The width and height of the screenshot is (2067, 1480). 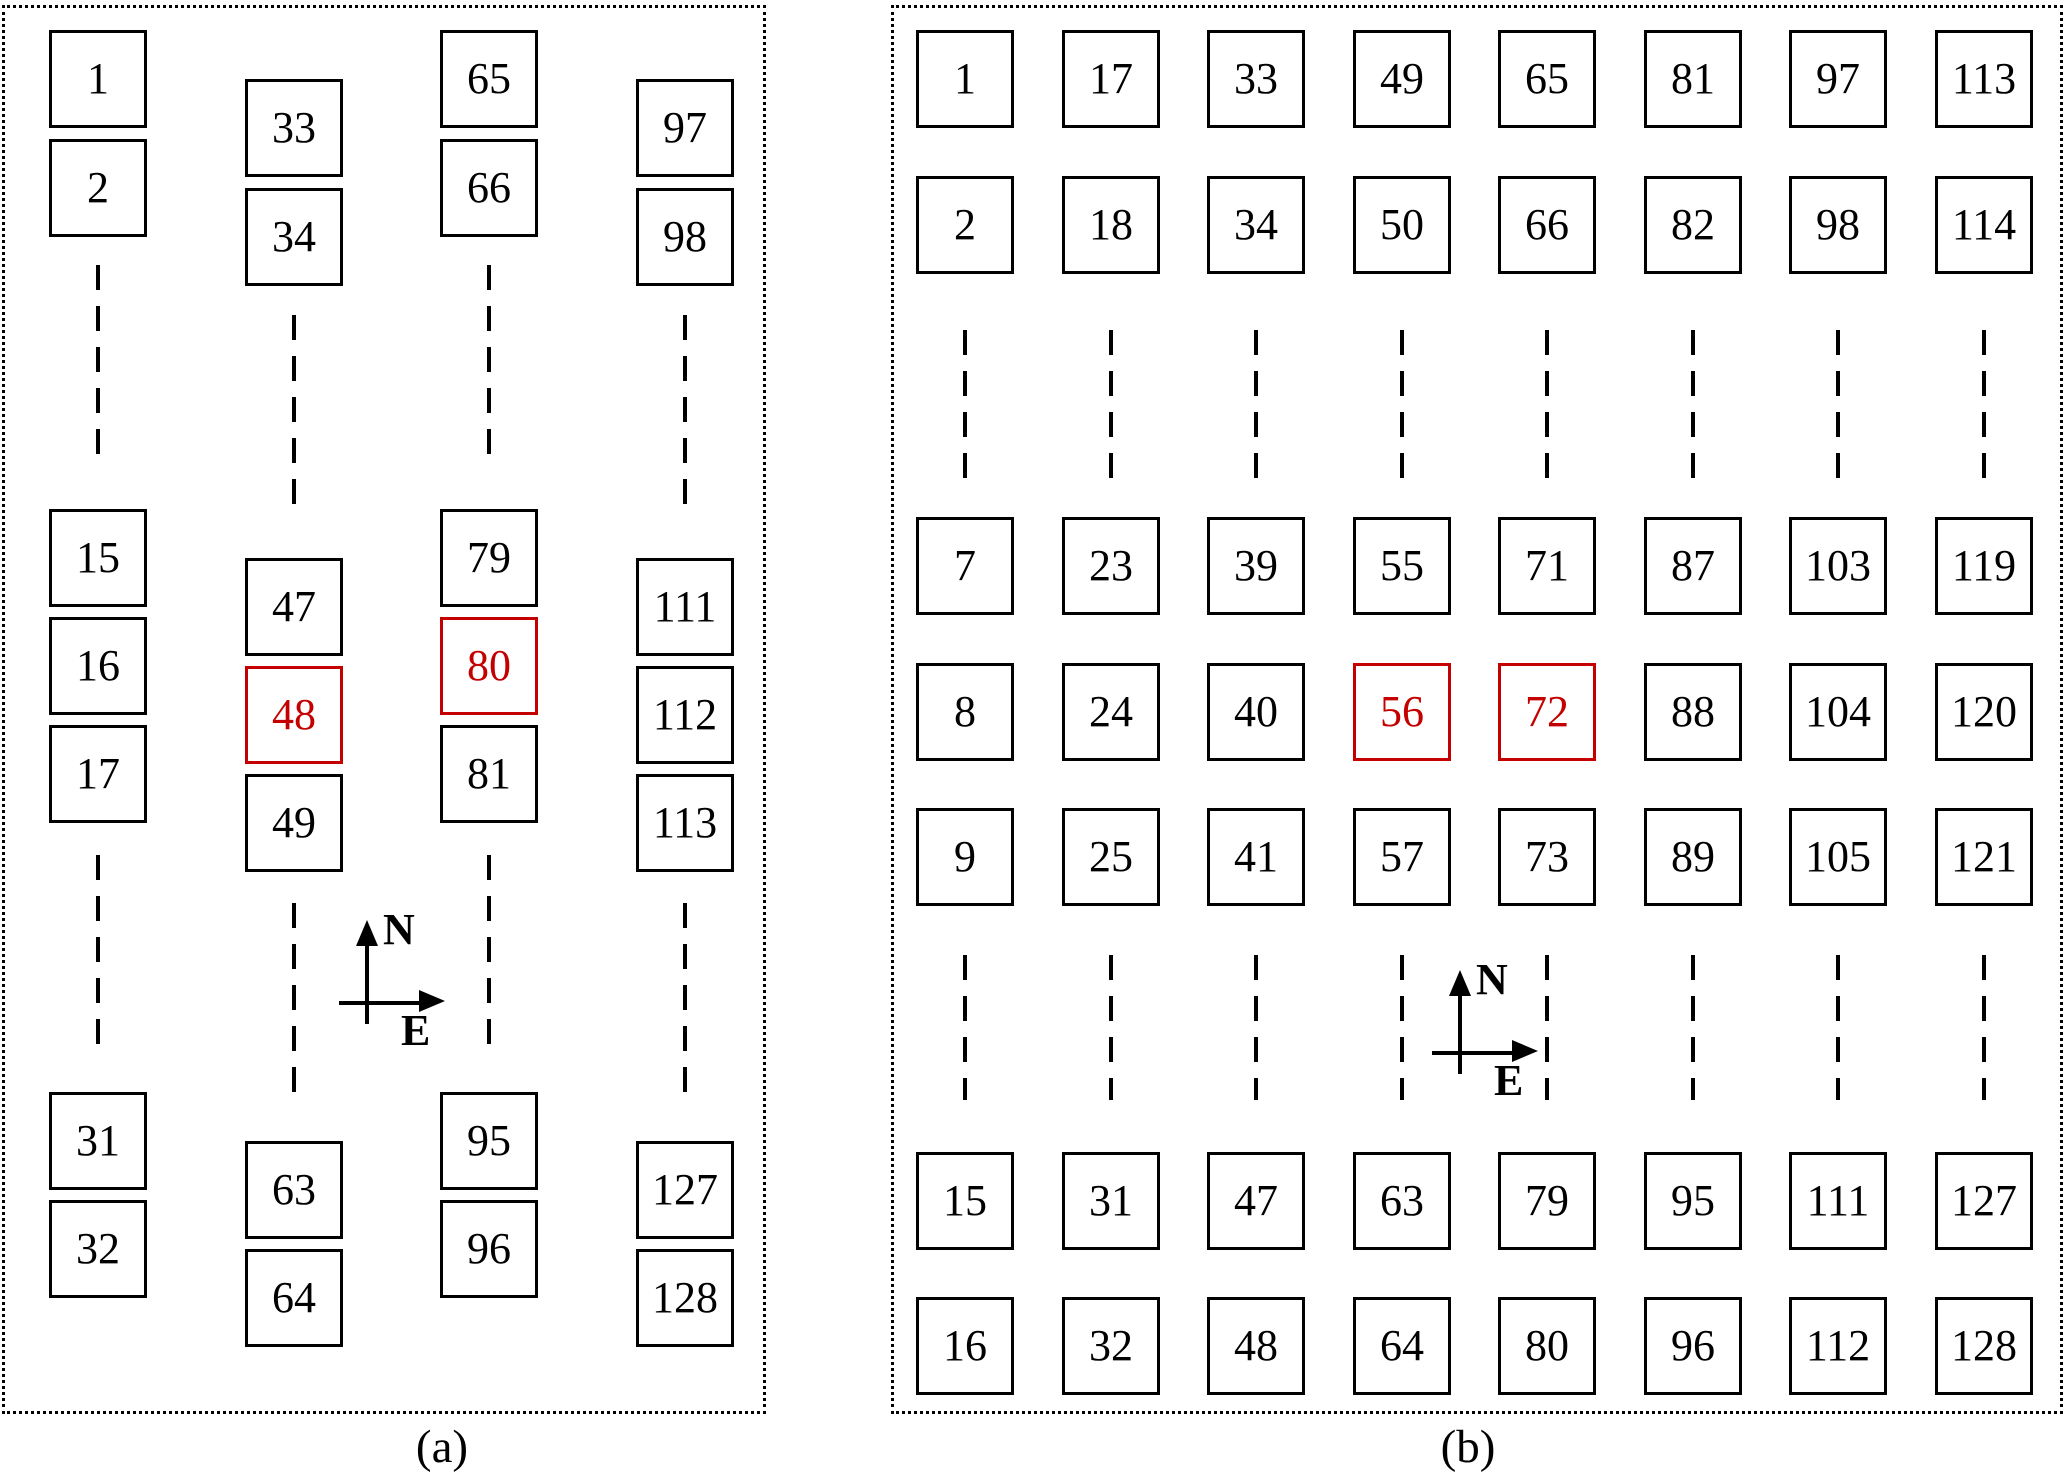 What do you see at coordinates (294, 1190) in the screenshot?
I see `array-element-63-panel-a: 63` at bounding box center [294, 1190].